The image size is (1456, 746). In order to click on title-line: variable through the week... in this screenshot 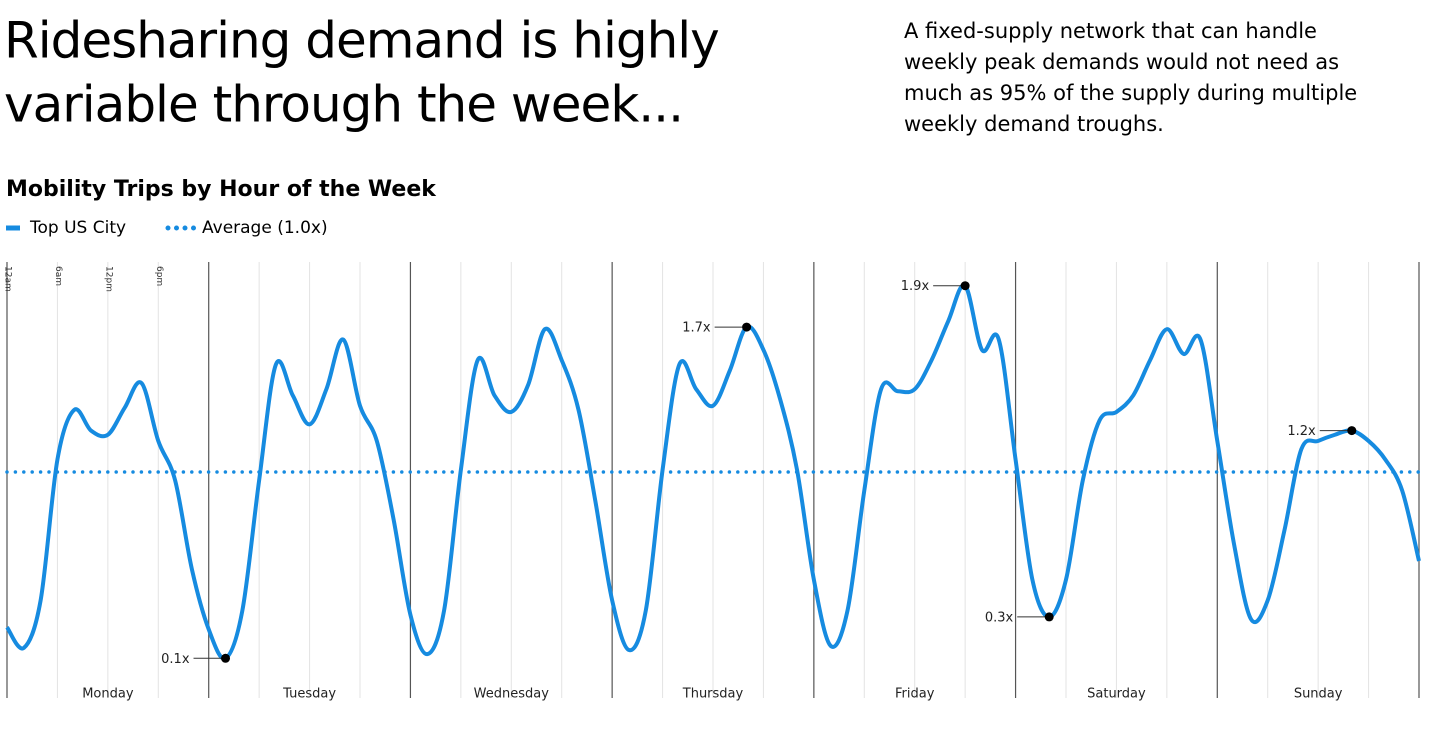, I will do `click(343, 105)`.